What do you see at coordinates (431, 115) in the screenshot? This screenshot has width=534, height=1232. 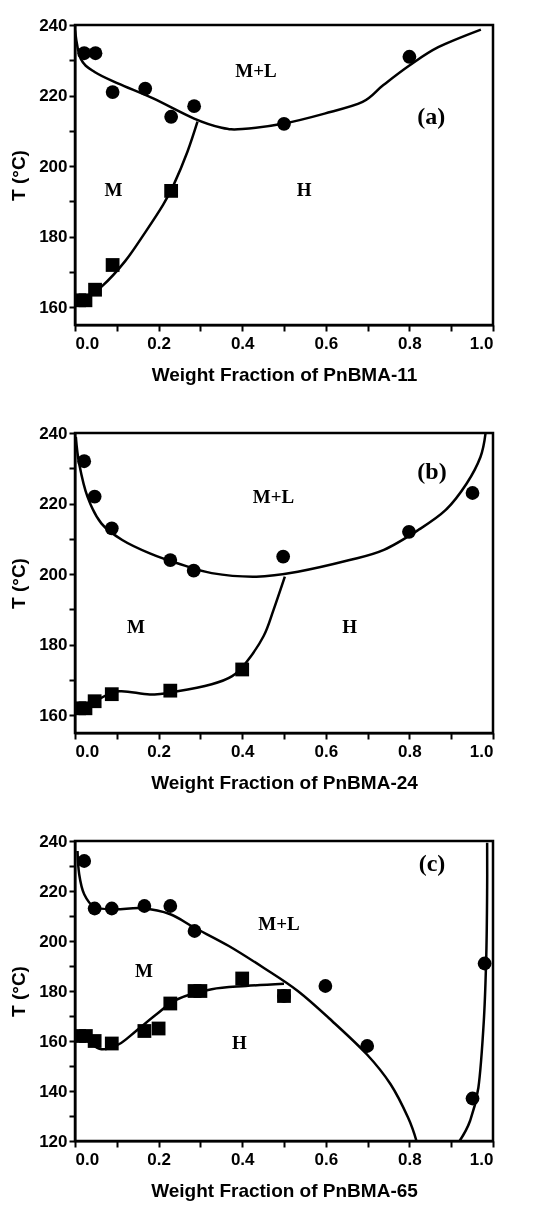 I see `annotation: (a)` at bounding box center [431, 115].